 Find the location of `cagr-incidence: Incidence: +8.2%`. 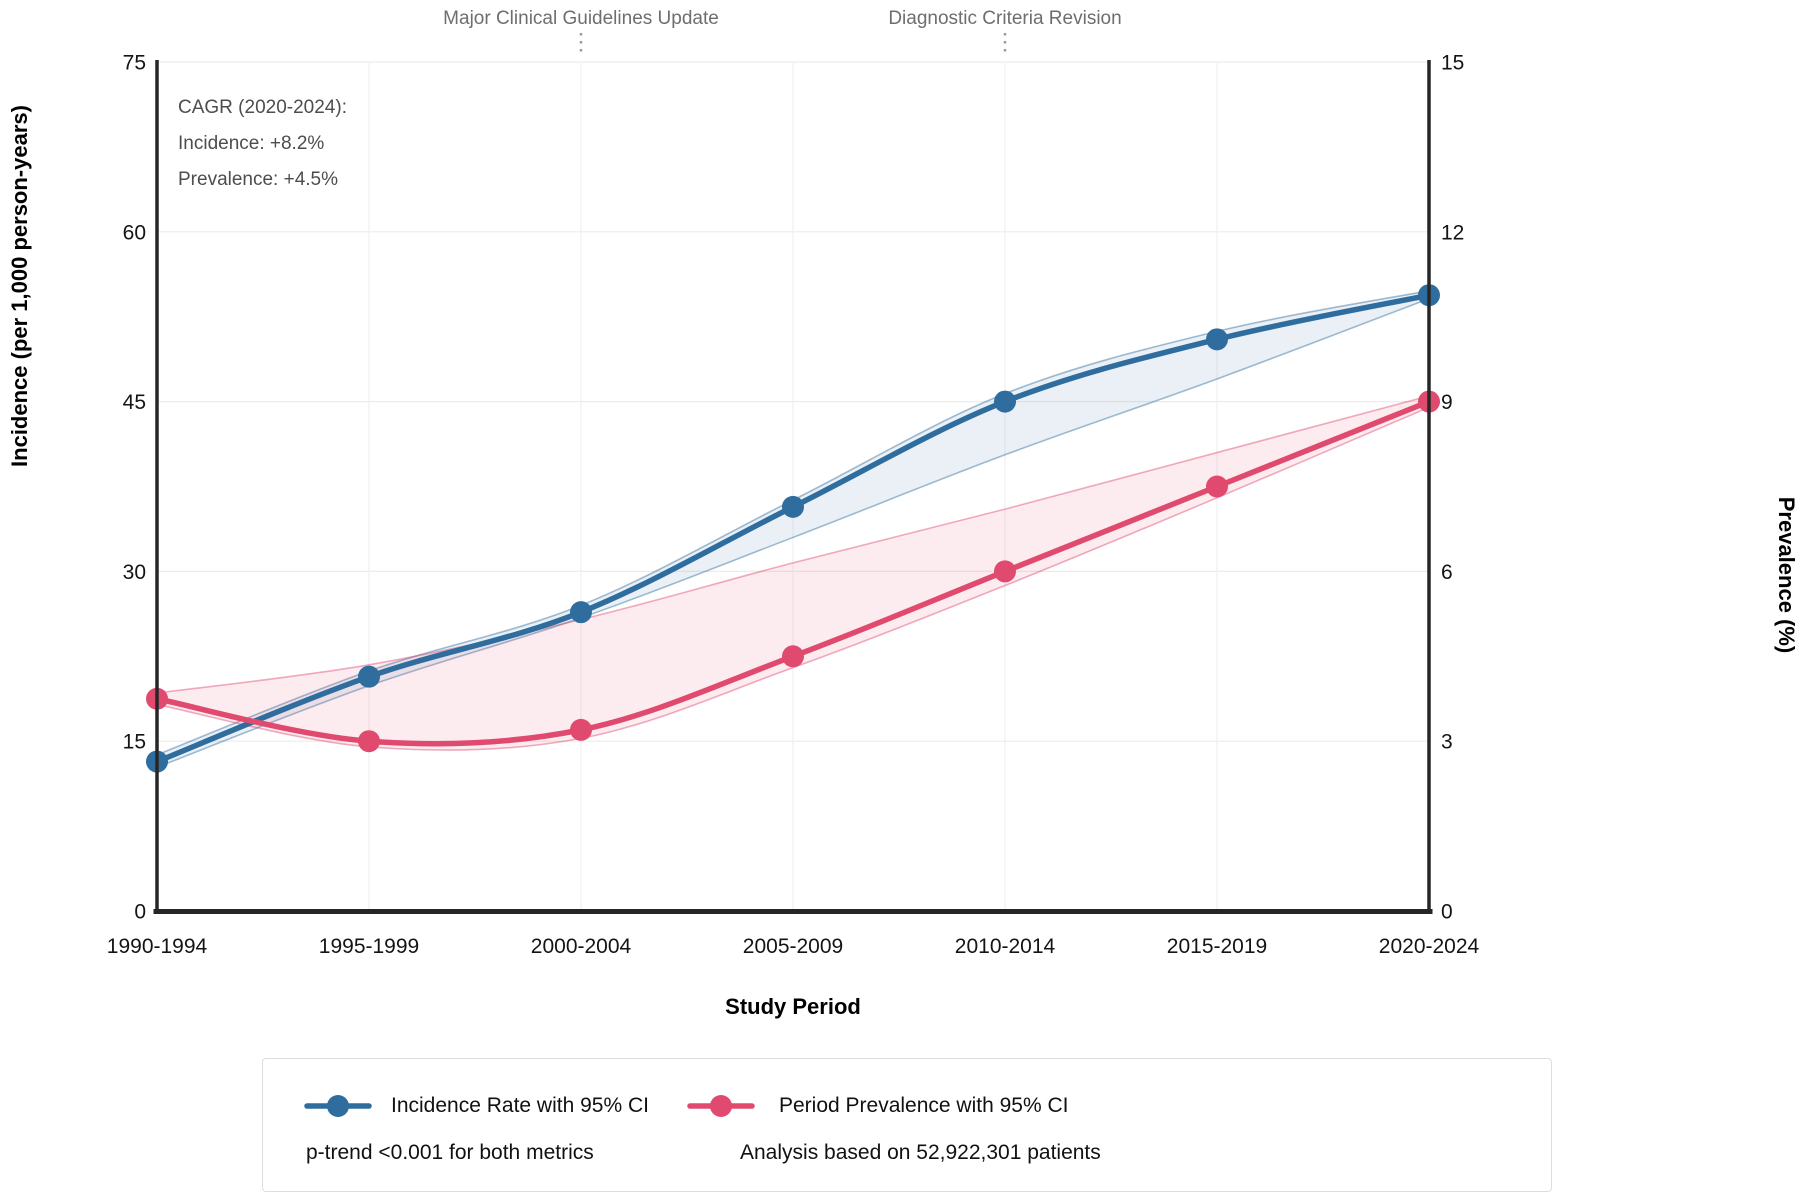

cagr-incidence: Incidence: +8.2% is located at coordinates (251, 143).